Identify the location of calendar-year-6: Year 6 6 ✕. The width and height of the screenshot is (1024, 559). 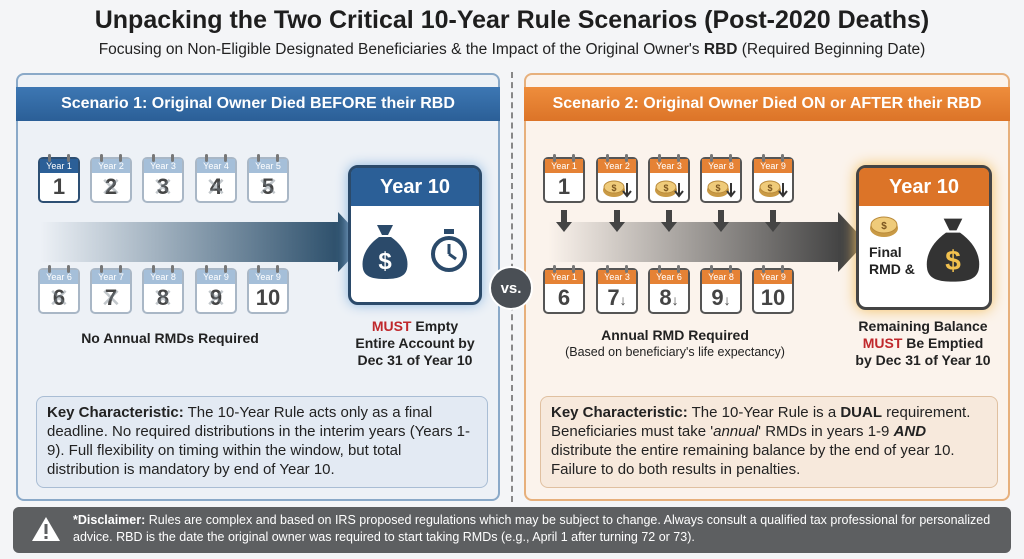
(59, 289).